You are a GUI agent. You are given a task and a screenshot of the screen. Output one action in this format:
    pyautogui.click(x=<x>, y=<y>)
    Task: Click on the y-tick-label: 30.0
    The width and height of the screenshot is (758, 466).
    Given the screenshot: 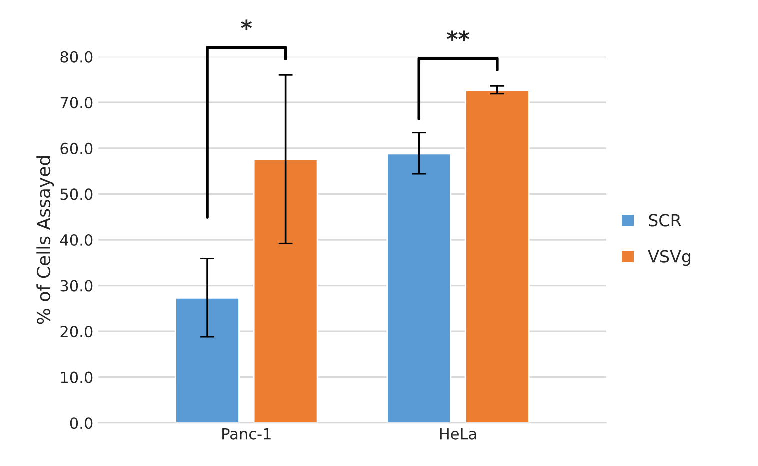 What is the action you would take?
    pyautogui.click(x=76, y=286)
    